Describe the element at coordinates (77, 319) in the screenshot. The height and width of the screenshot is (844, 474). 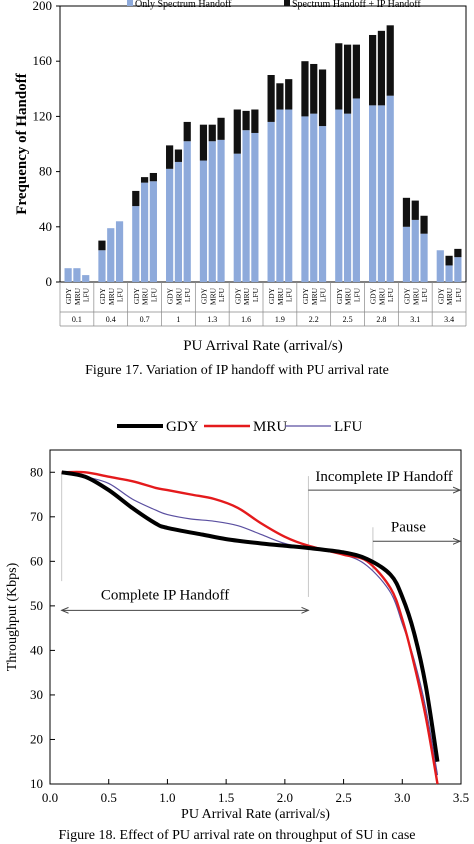
I see `group-label: 0.1` at that location.